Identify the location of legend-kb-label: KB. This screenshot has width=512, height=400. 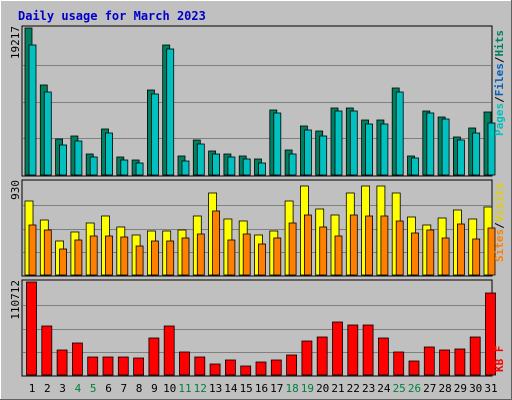
(499, 365).